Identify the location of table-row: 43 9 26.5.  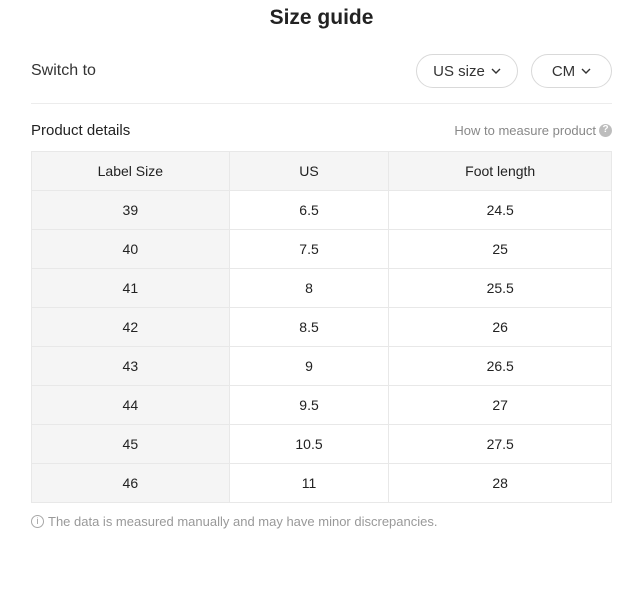
(321, 366).